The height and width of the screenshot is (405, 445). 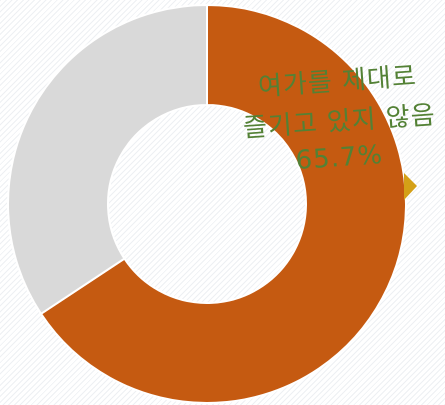 What do you see at coordinates (410, 186) in the screenshot?
I see `callout-marker` at bounding box center [410, 186].